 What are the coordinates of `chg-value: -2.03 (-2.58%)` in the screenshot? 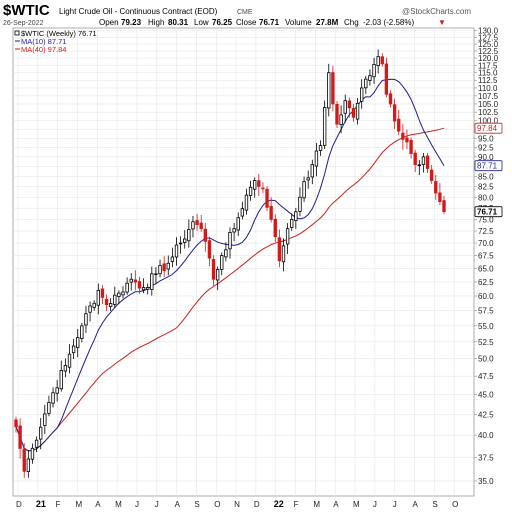 It's located at (388, 22).